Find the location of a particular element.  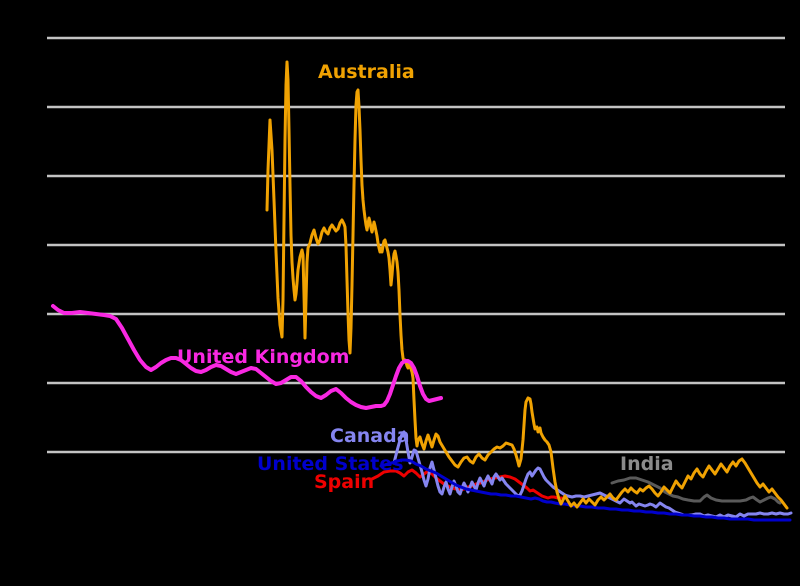

series-label-united-states: United States is located at coordinates (330, 464).